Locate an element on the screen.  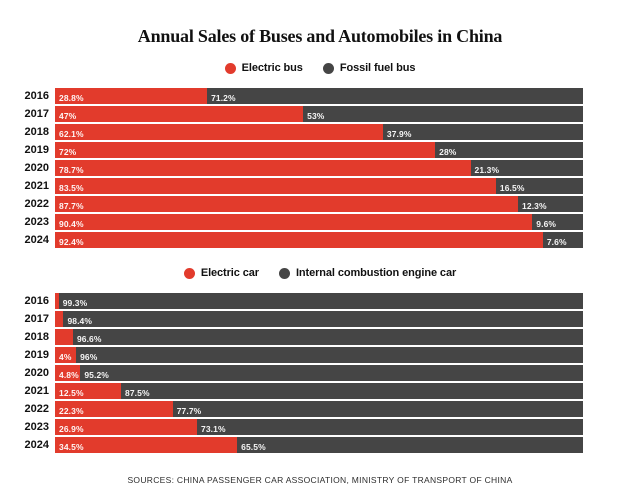
value-label: 9.6% is located at coordinates (546, 224).